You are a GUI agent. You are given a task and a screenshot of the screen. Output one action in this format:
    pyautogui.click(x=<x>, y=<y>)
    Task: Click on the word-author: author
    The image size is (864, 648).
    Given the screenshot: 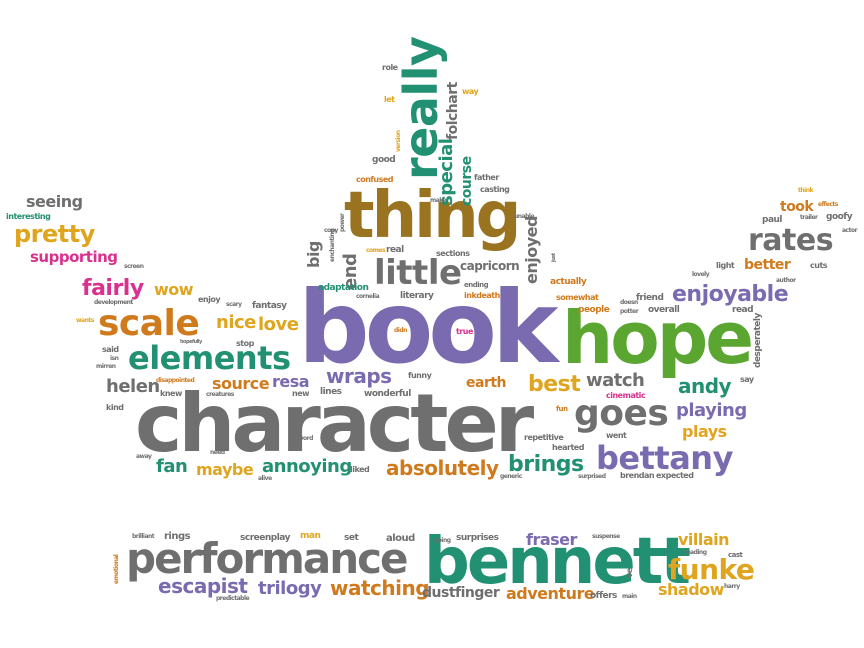 What is the action you would take?
    pyautogui.click(x=786, y=280)
    